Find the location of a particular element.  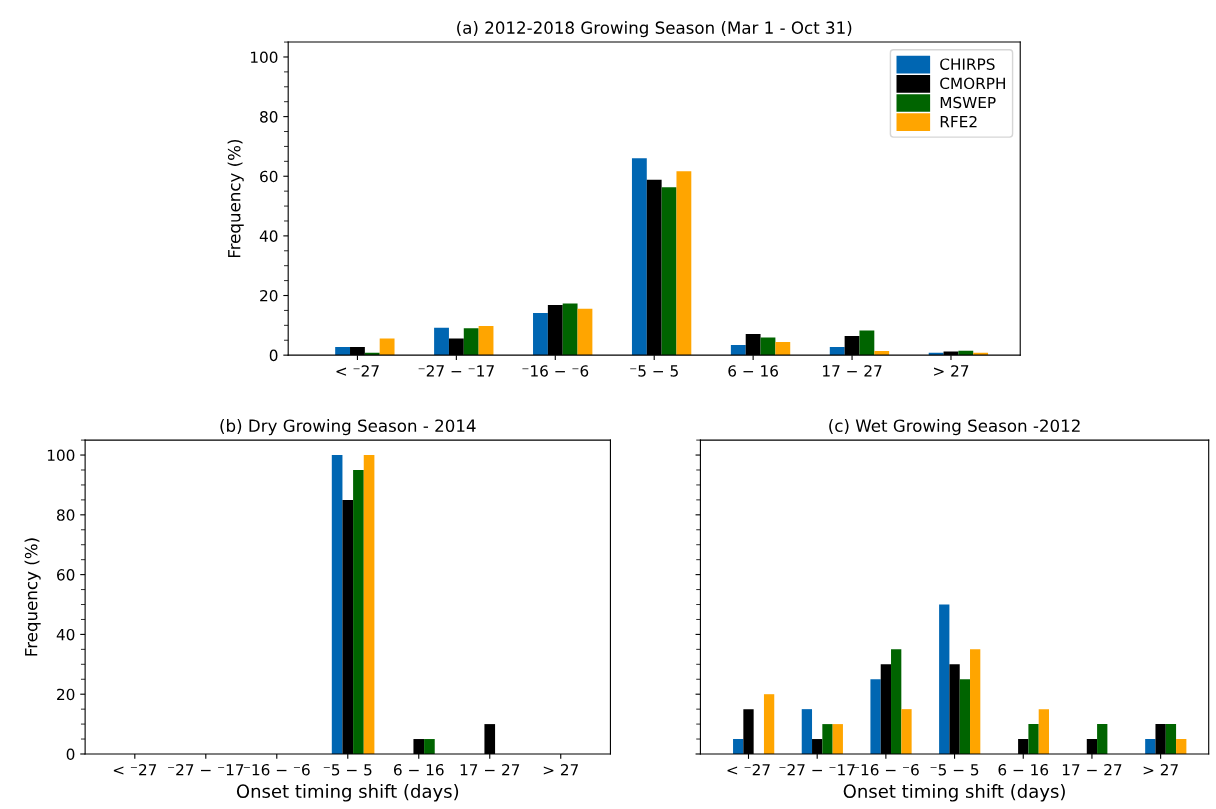

chart-title: (b) Dry Growing Season - 2014 is located at coordinates (348, 427).